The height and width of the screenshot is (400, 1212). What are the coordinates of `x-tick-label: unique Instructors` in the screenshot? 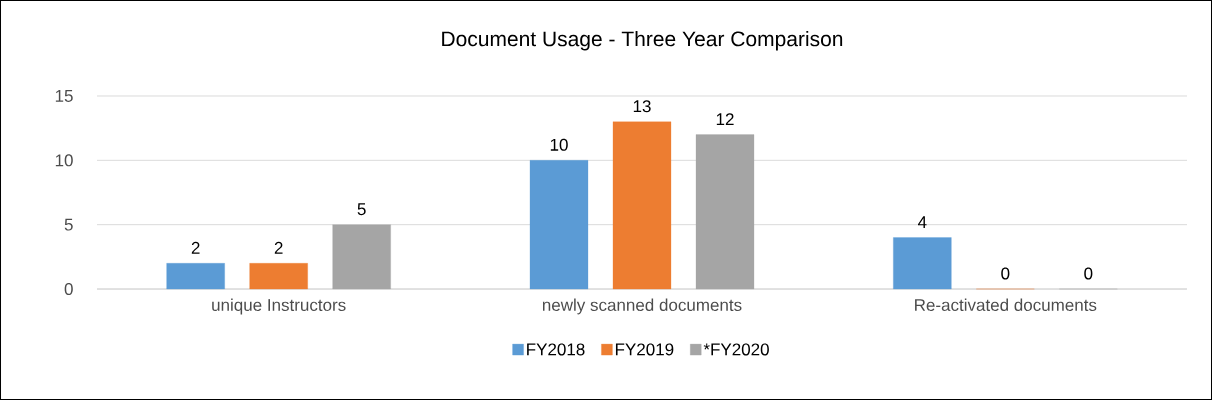 It's located at (279, 306).